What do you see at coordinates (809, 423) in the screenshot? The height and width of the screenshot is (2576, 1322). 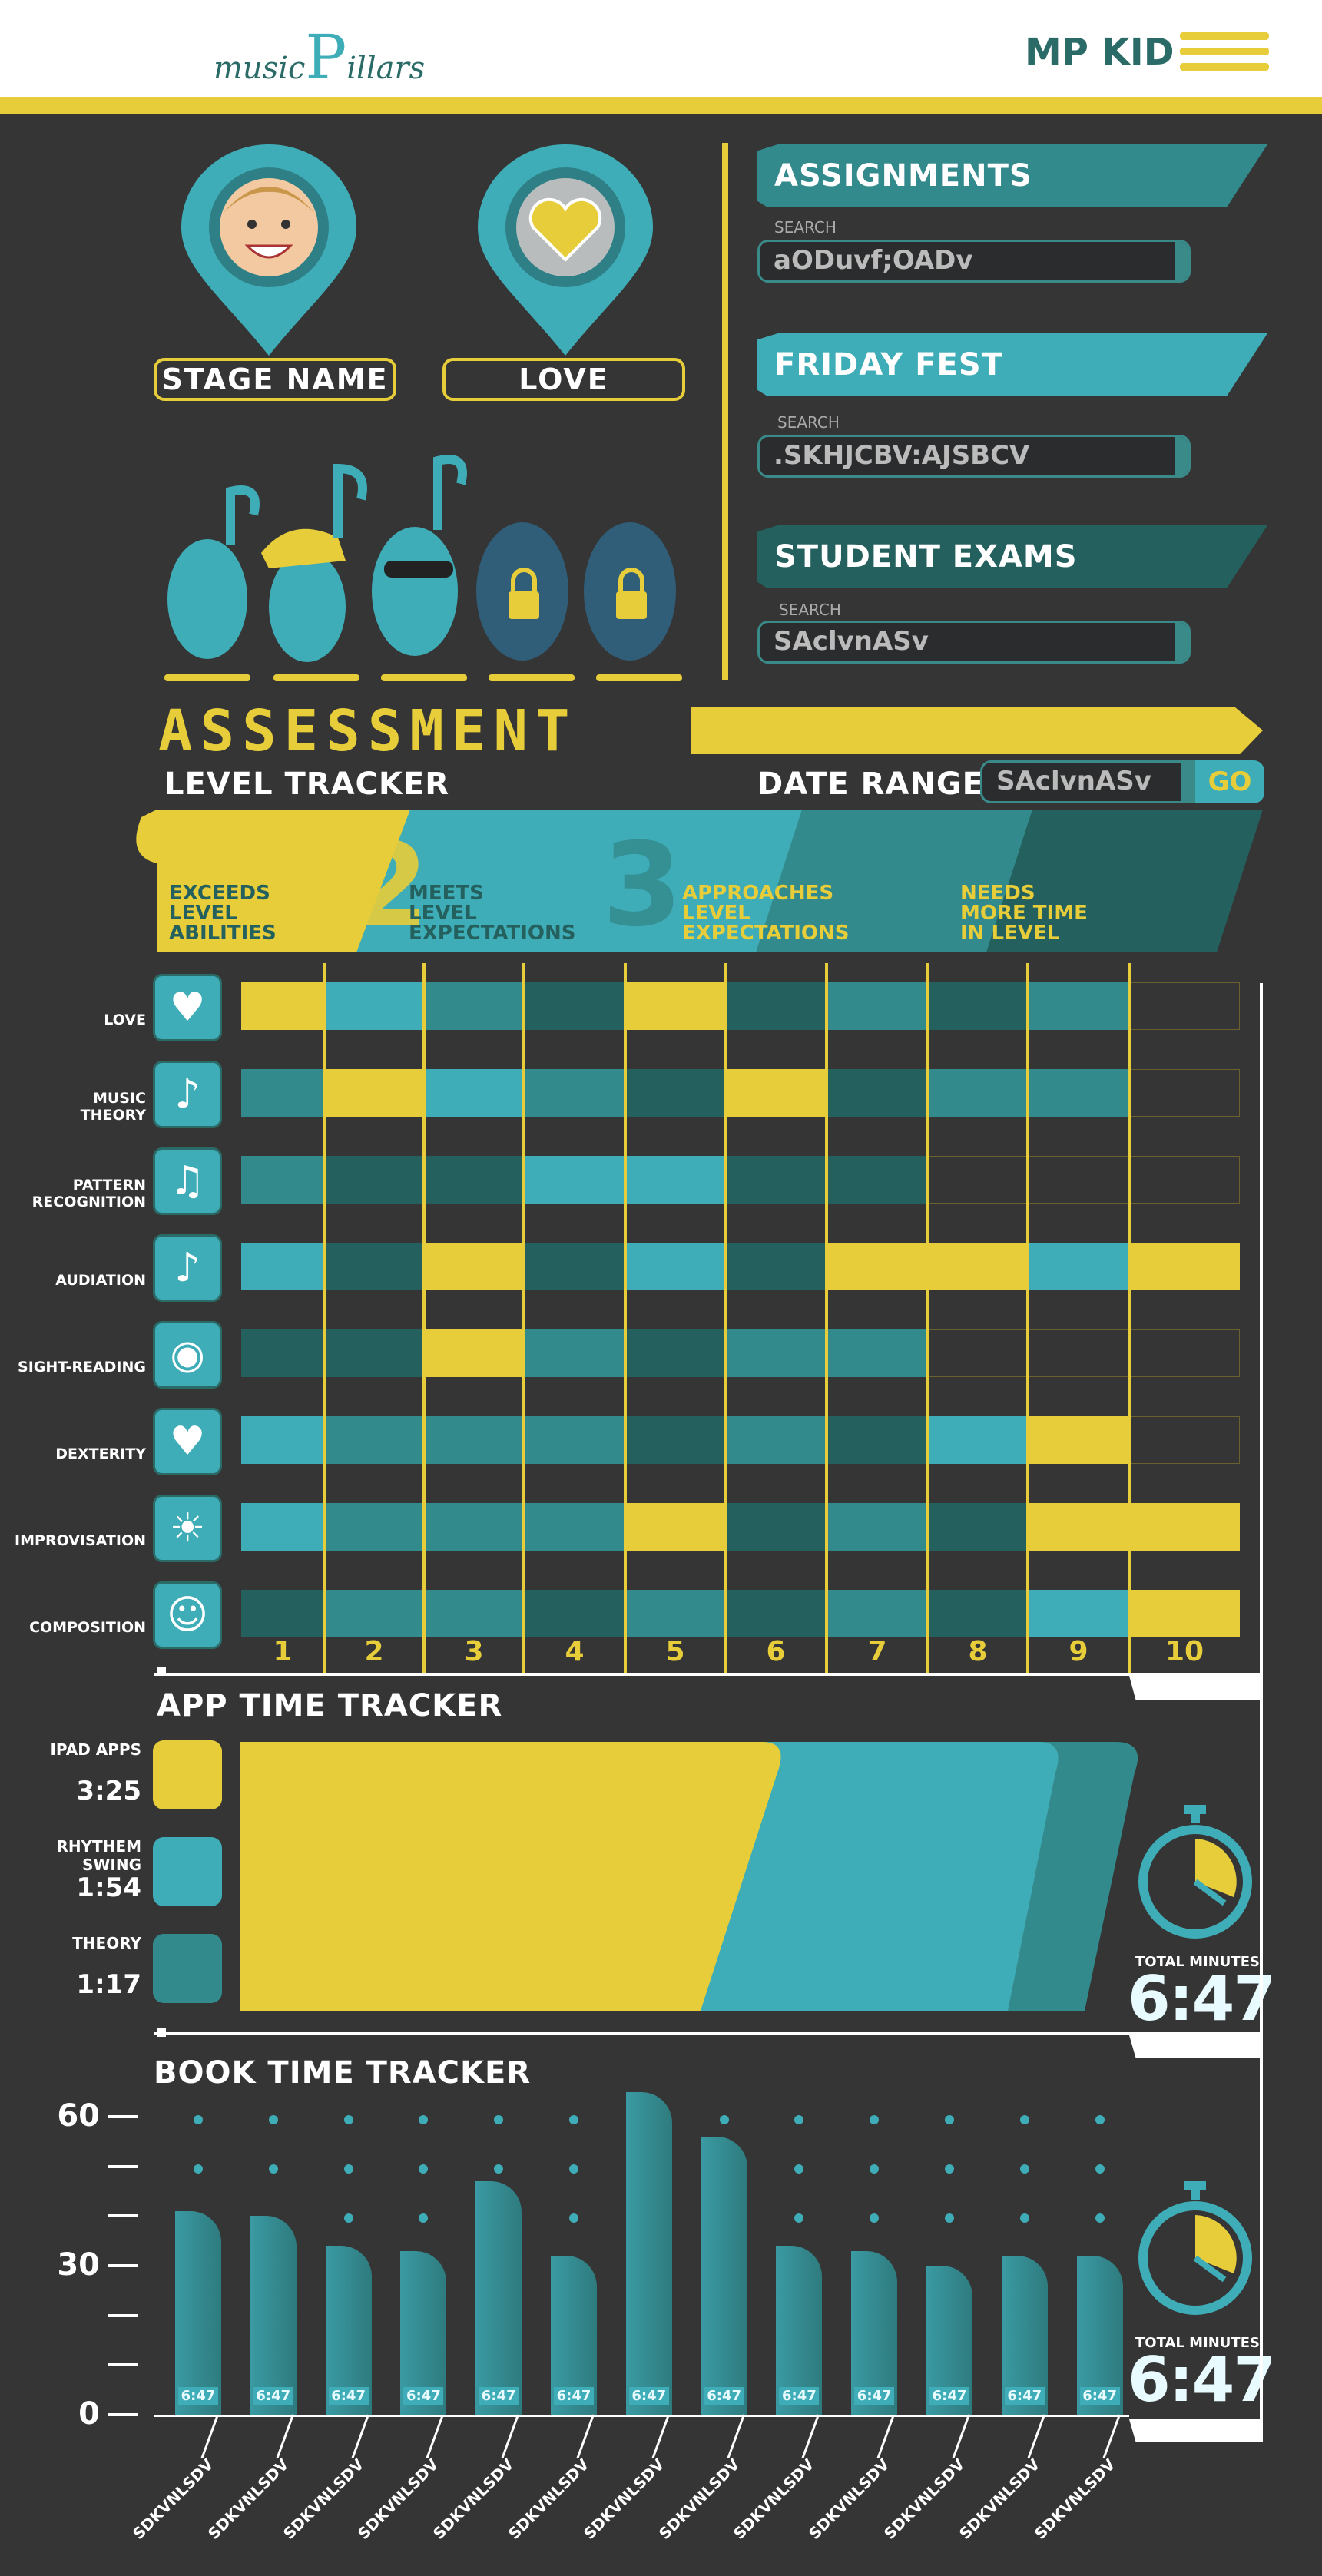 I see `friday-fest-search-label: SEARCH` at bounding box center [809, 423].